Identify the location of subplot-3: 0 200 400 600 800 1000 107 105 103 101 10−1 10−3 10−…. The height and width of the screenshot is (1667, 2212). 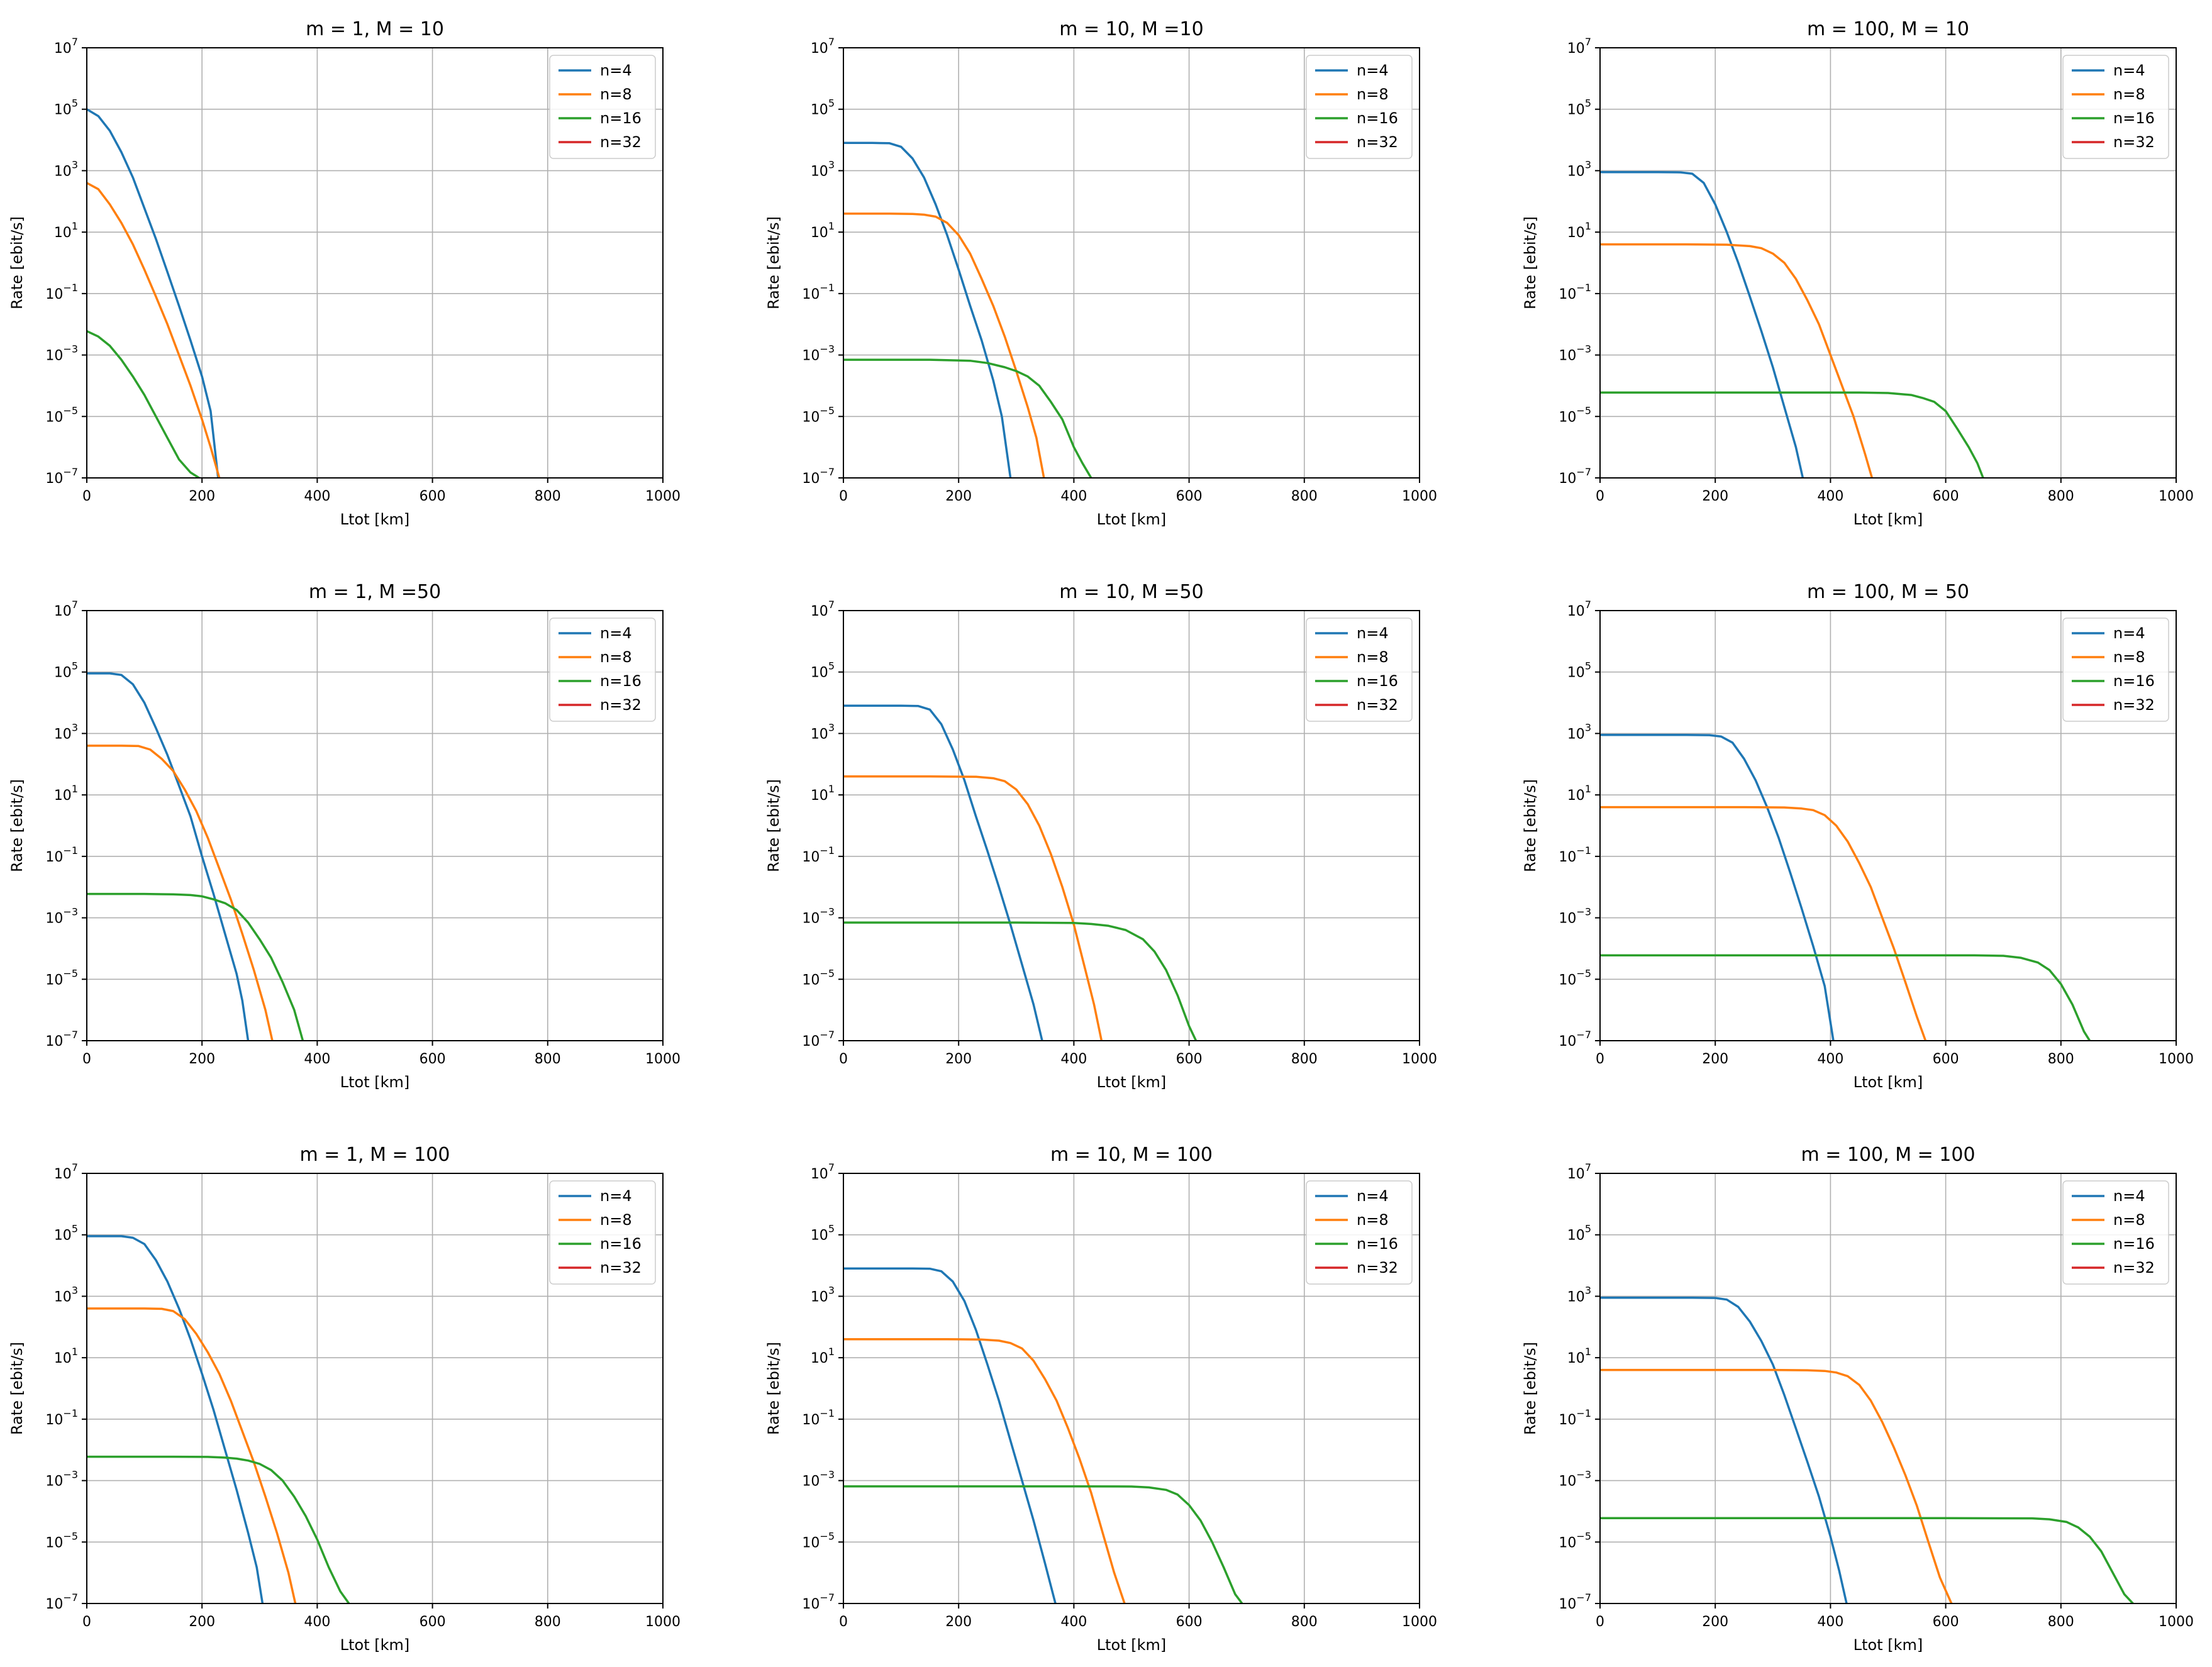
(1858, 273).